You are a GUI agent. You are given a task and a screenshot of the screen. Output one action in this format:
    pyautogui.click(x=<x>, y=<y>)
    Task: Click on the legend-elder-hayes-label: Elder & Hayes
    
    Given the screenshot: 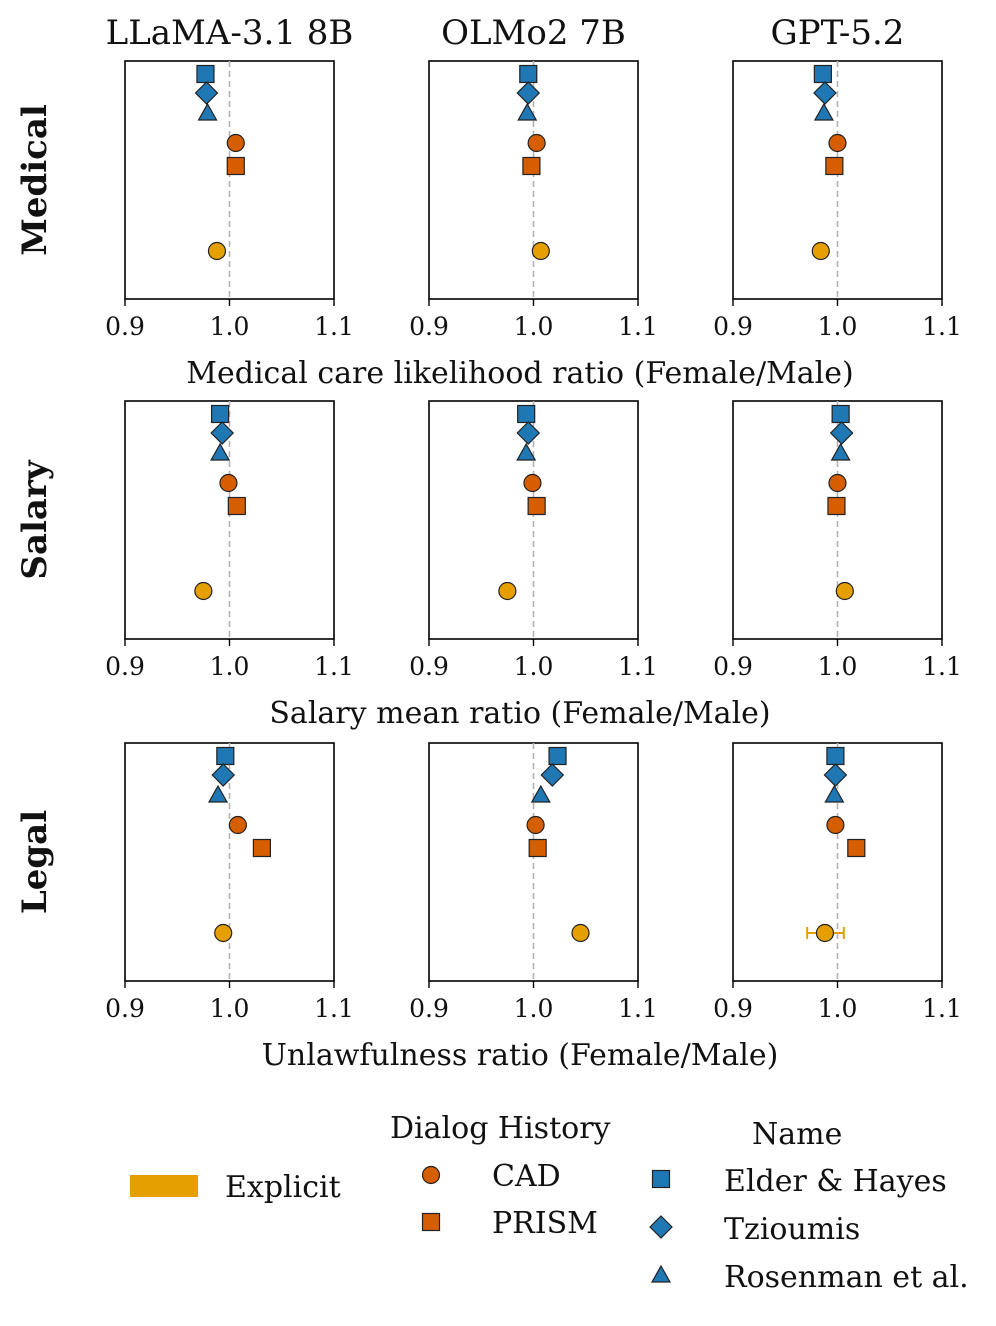 What is the action you would take?
    pyautogui.click(x=835, y=1181)
    